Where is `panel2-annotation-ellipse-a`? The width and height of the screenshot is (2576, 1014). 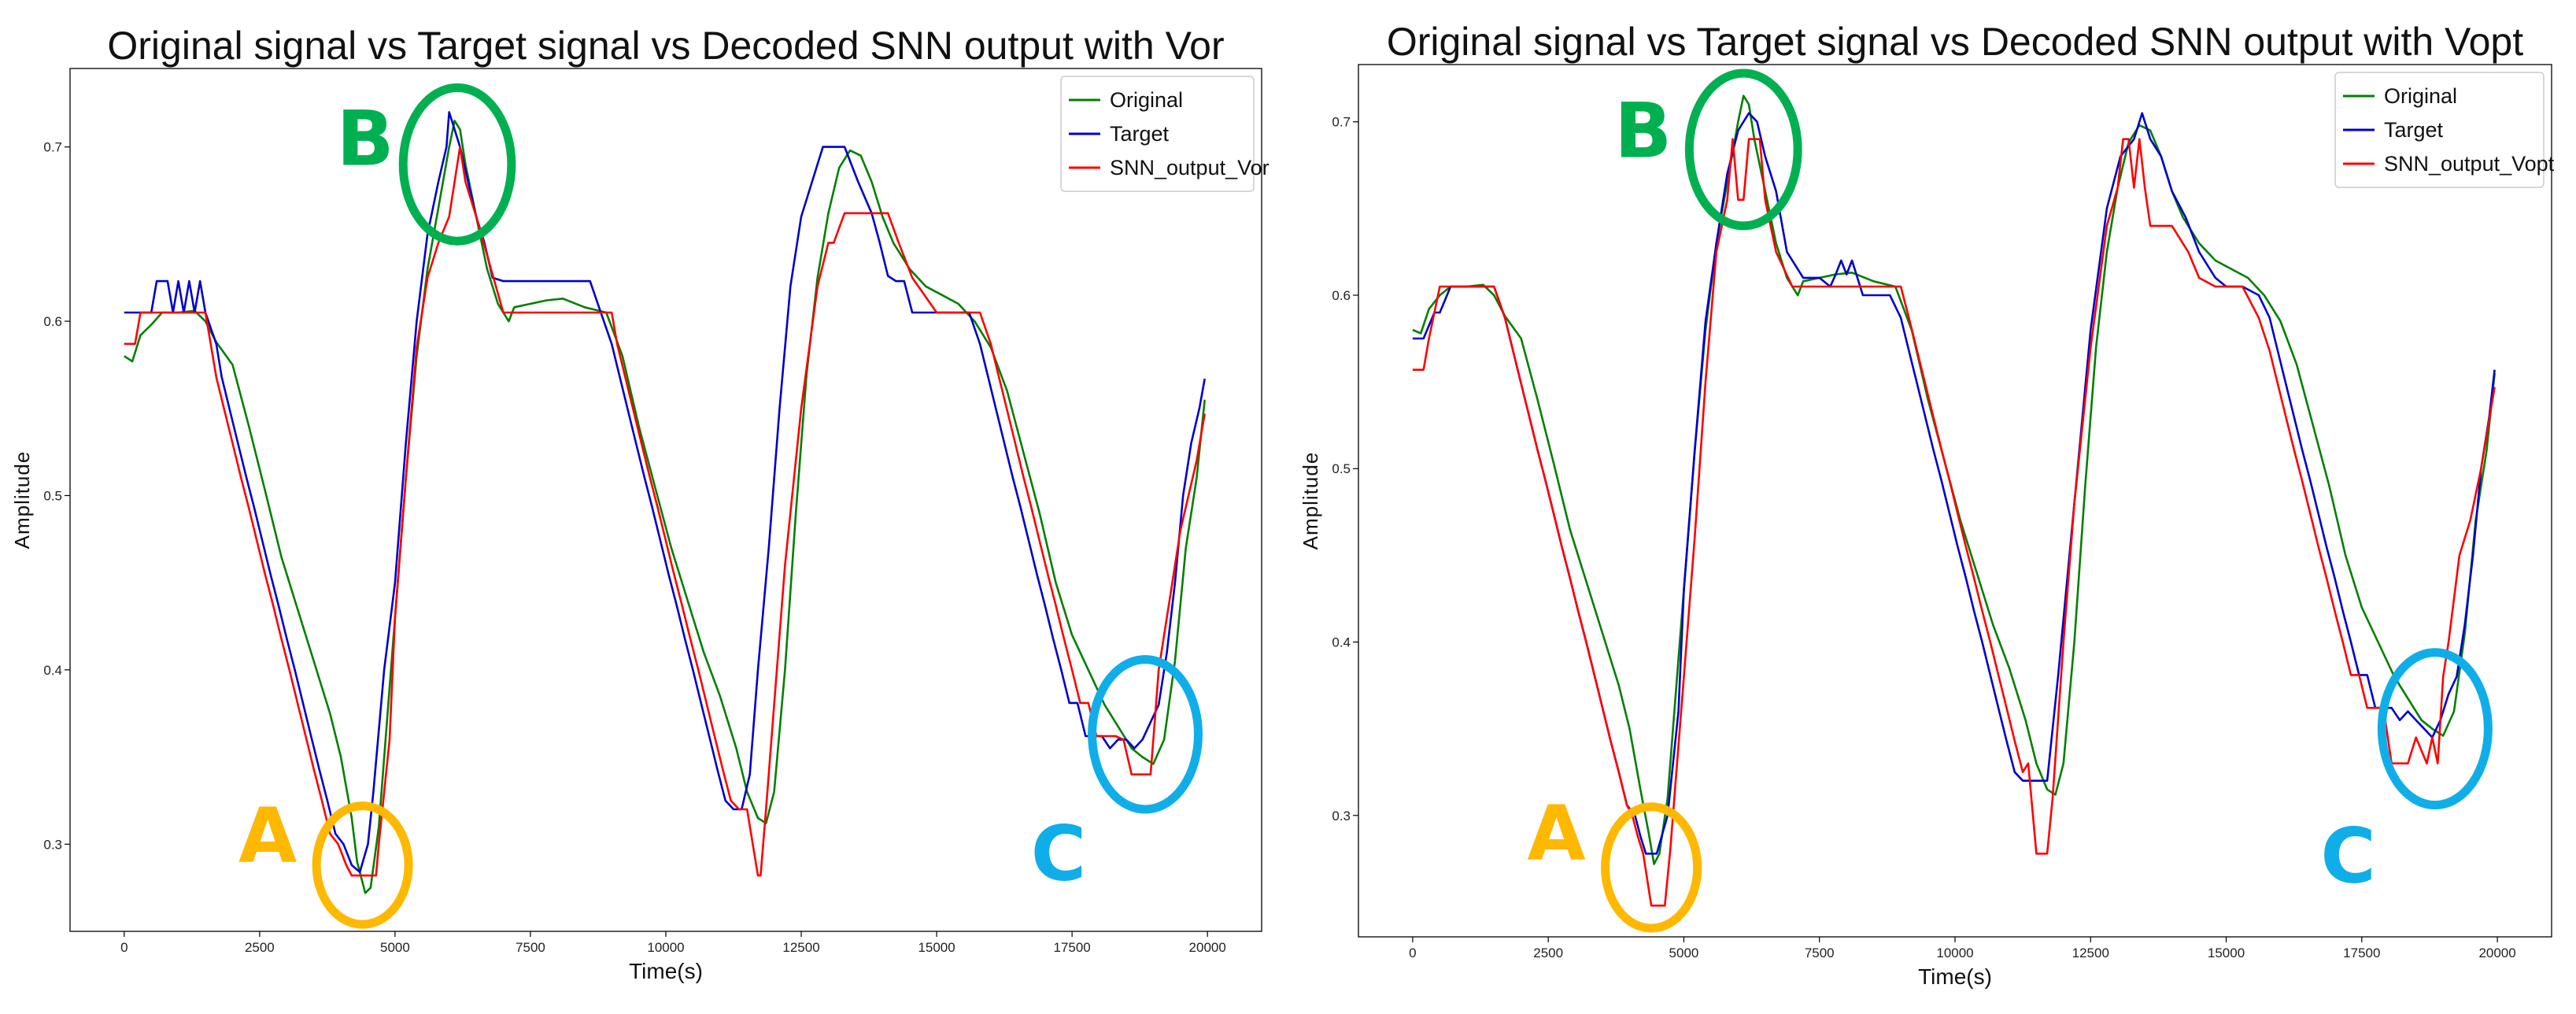 panel2-annotation-ellipse-a is located at coordinates (1652, 867).